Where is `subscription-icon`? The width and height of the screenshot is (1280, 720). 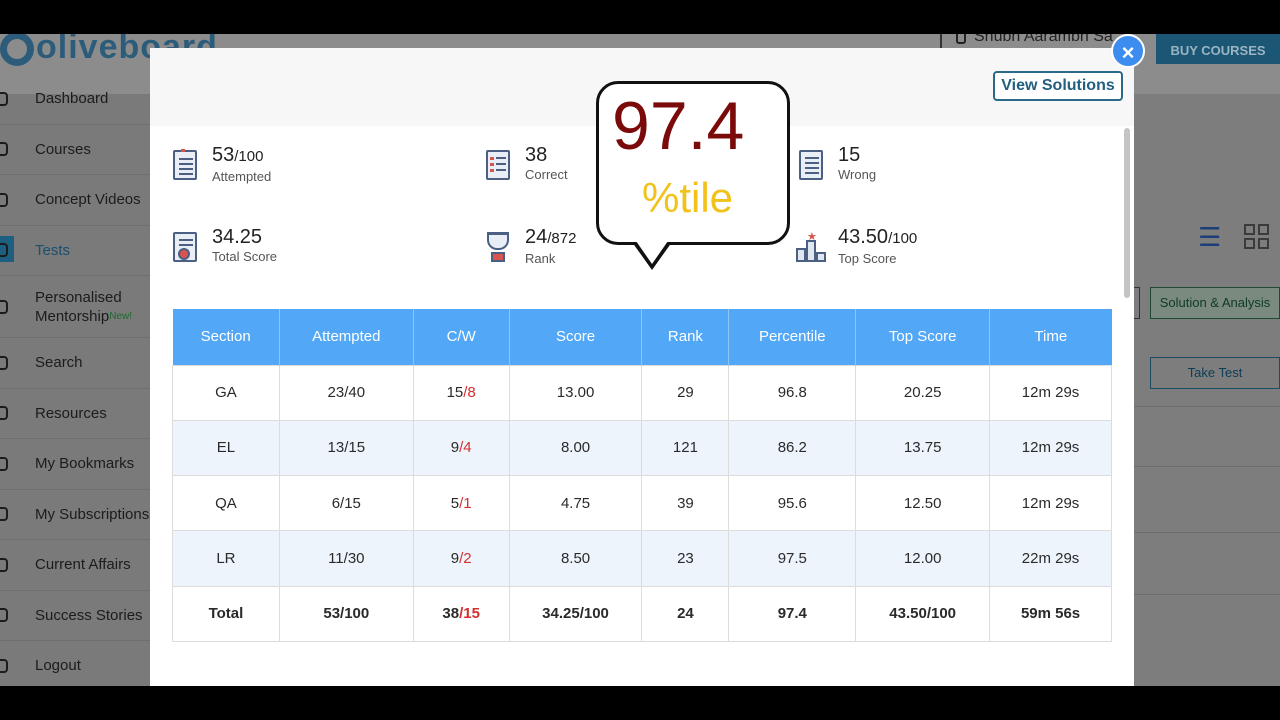
subscription-icon is located at coordinates (4, 514).